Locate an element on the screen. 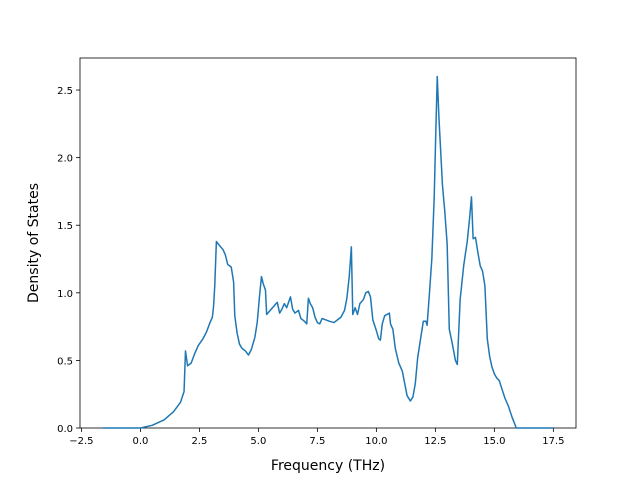 The width and height of the screenshot is (640, 480). x-tick-label: 2.5 is located at coordinates (199, 441).